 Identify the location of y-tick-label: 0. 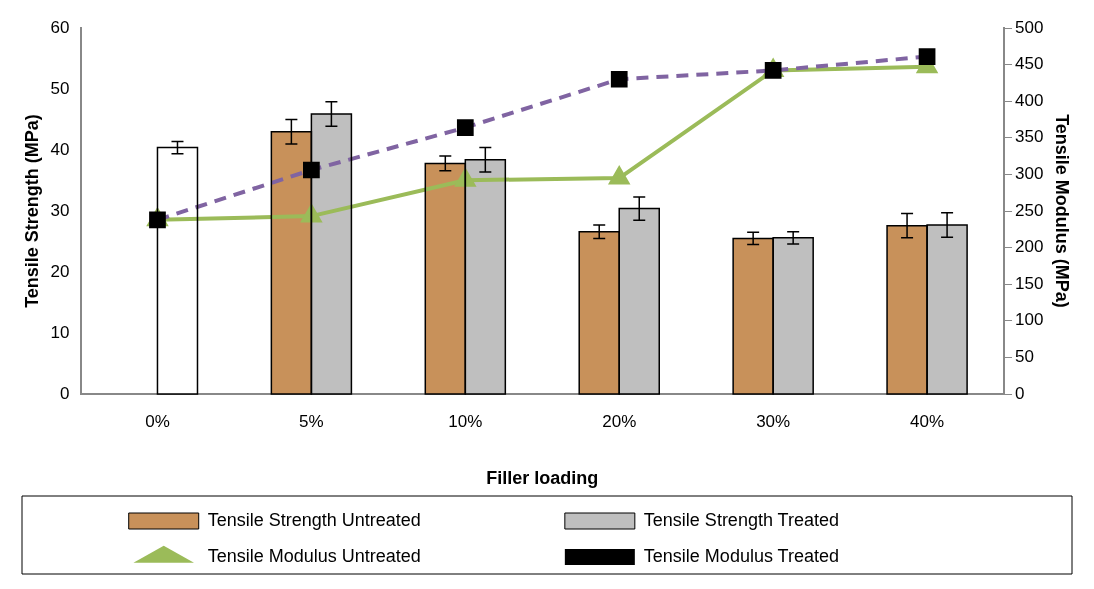
(65, 393).